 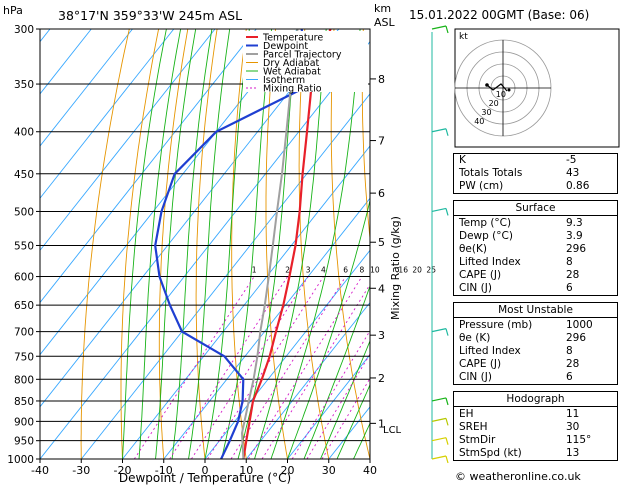 I want to click on surface-value: 9.3, so click(x=574, y=223).